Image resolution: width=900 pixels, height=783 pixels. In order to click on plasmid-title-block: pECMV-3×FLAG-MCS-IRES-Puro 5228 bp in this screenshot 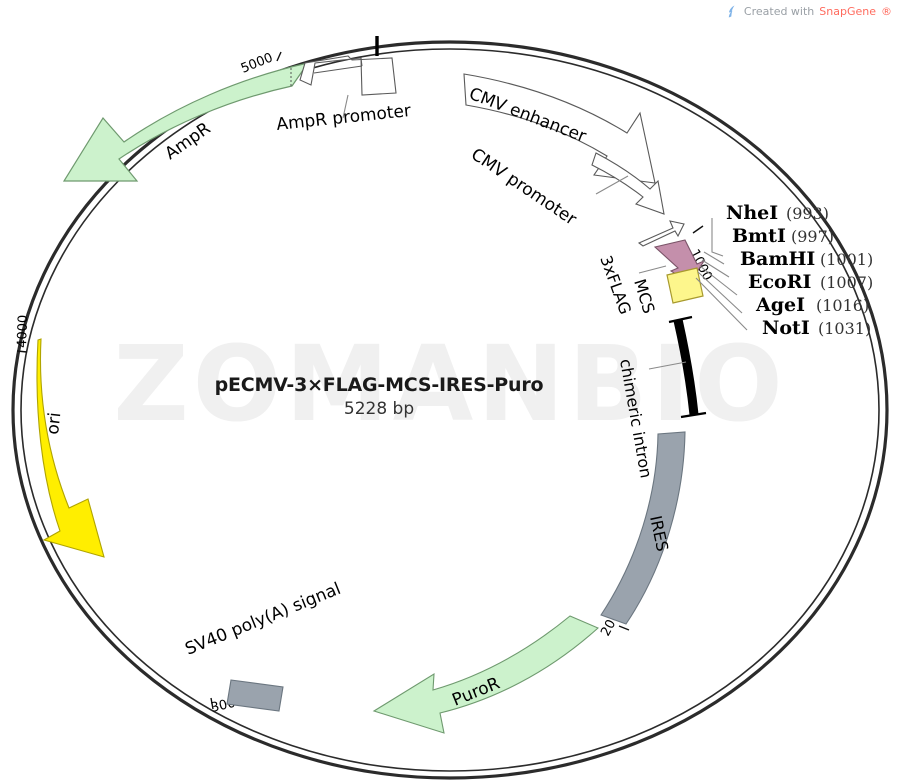, I will do `click(379, 396)`.